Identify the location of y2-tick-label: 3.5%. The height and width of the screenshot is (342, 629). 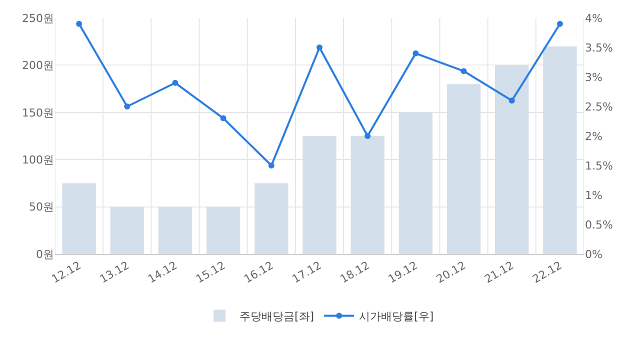
(599, 47).